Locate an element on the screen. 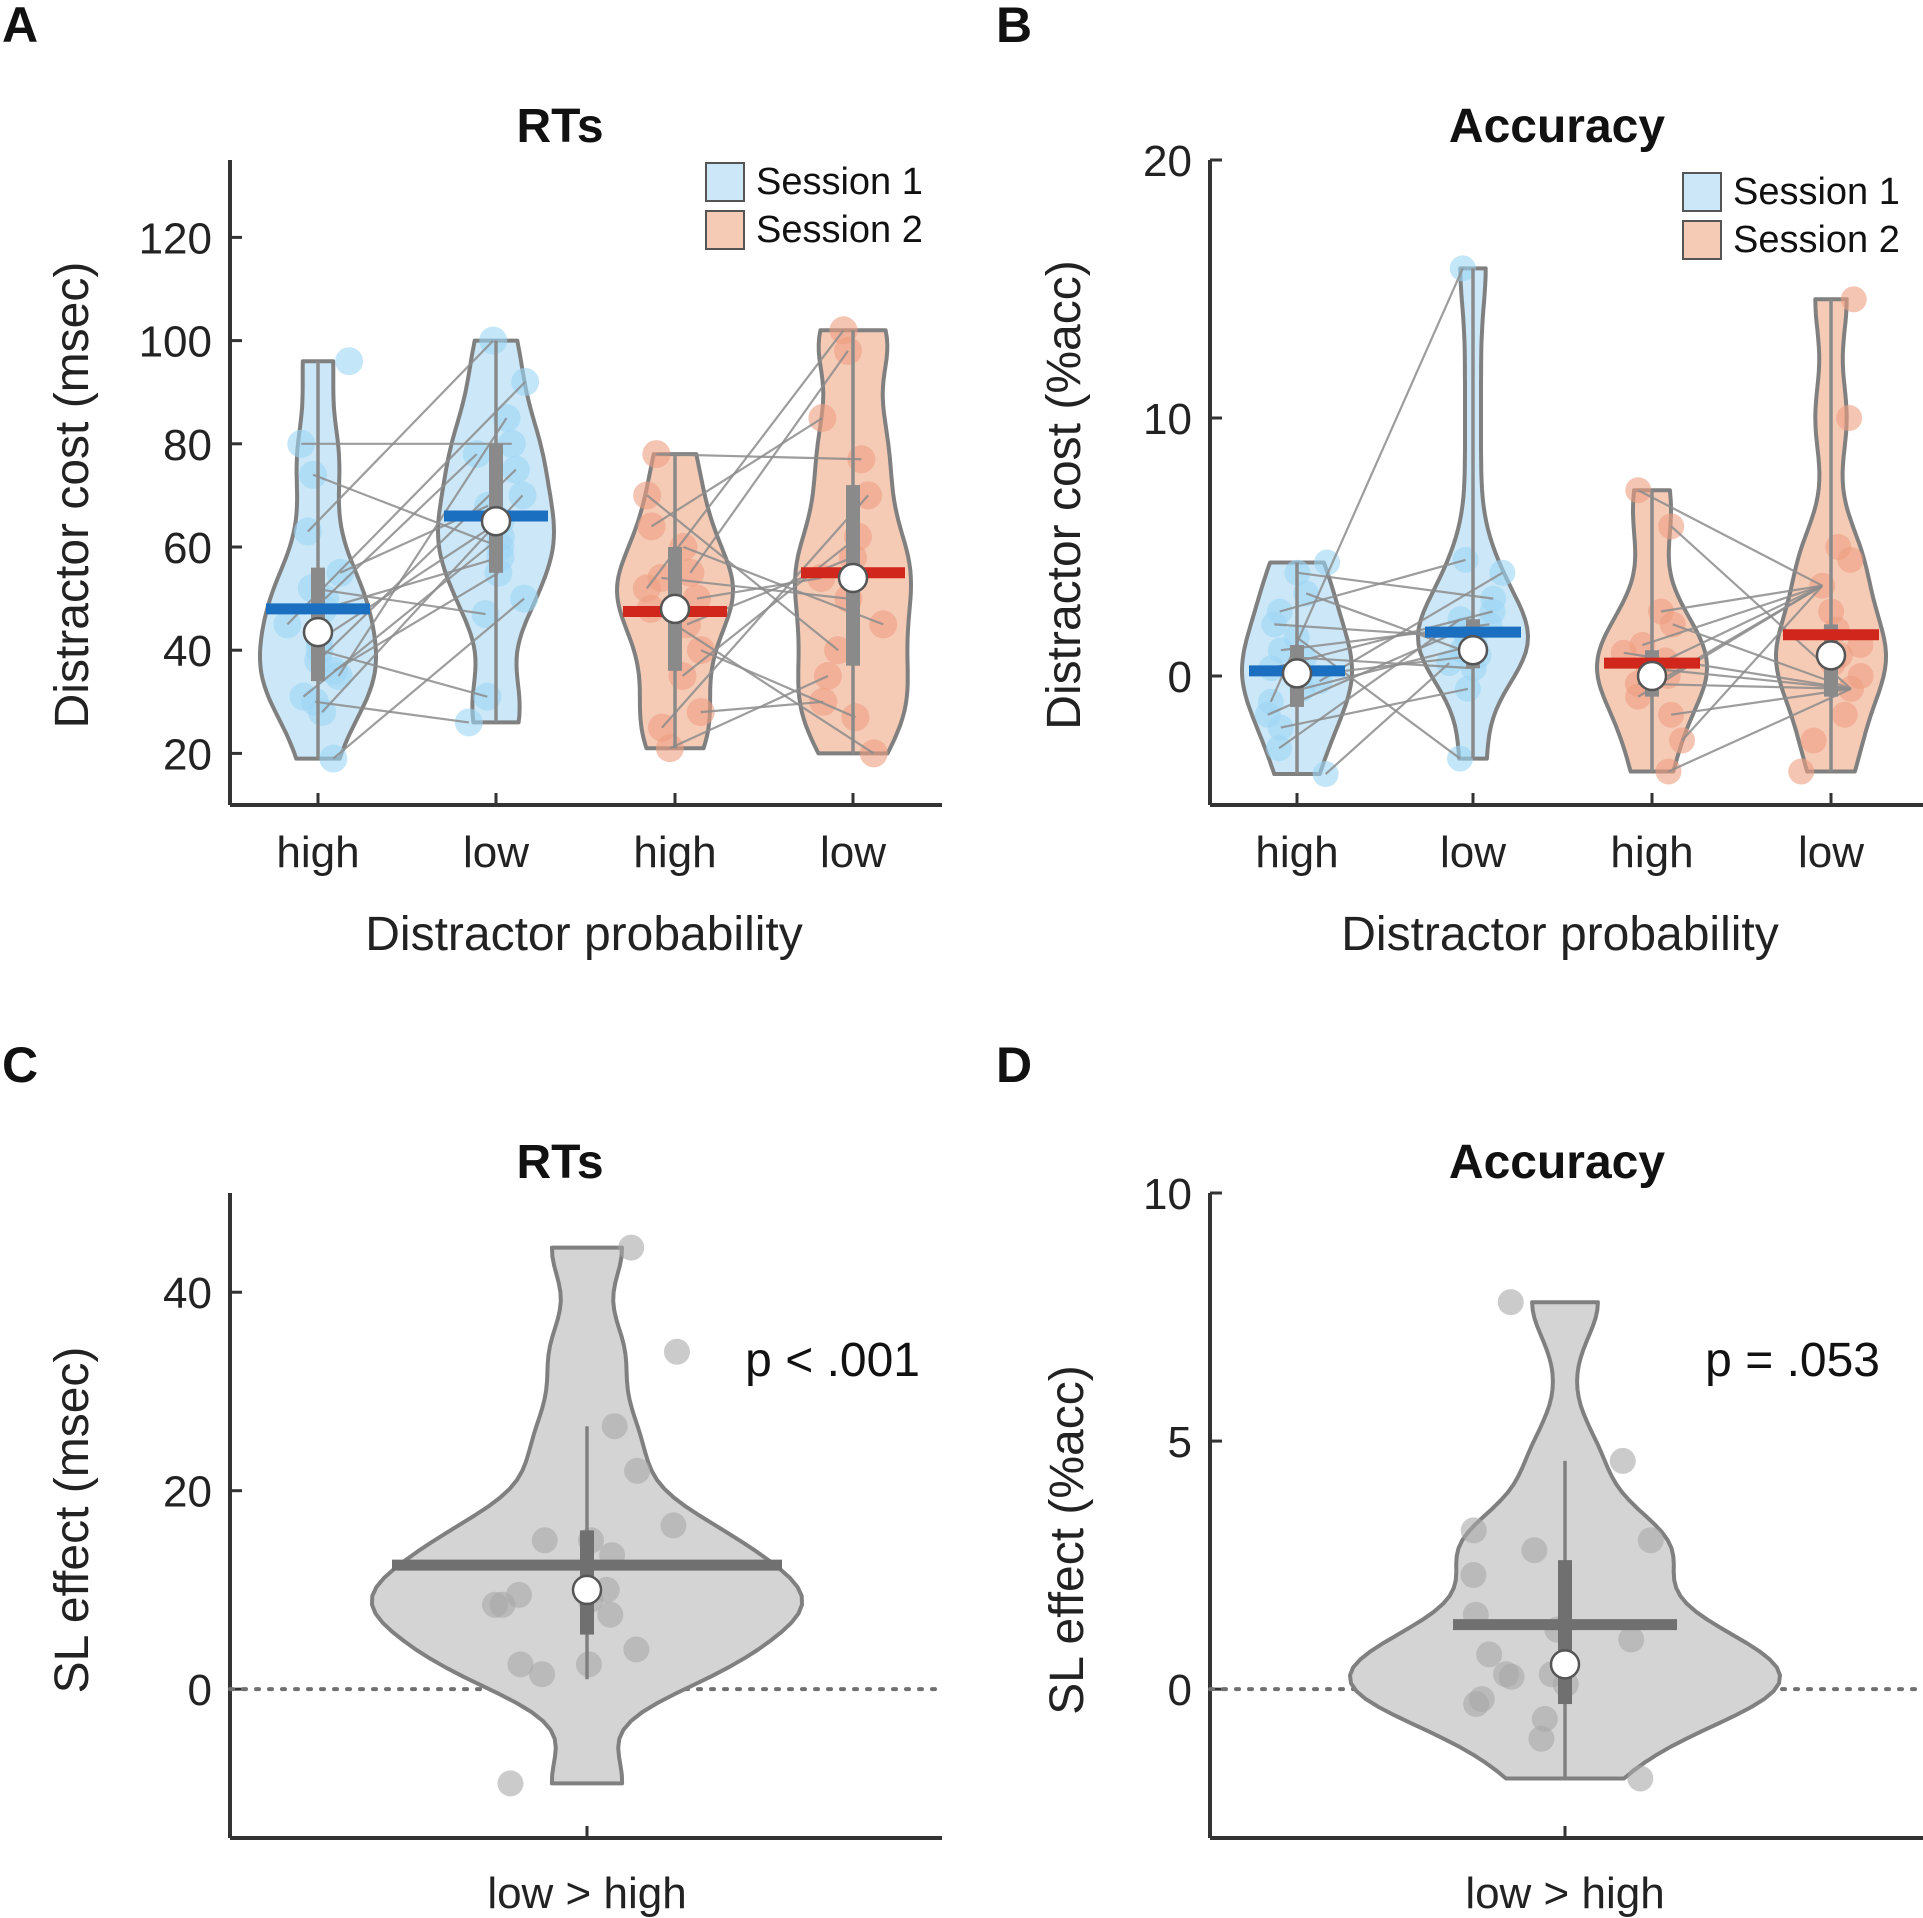 The height and width of the screenshot is (1918, 1923). panel-c-ylabel: SL effect (msec) is located at coordinates (72, 1520).